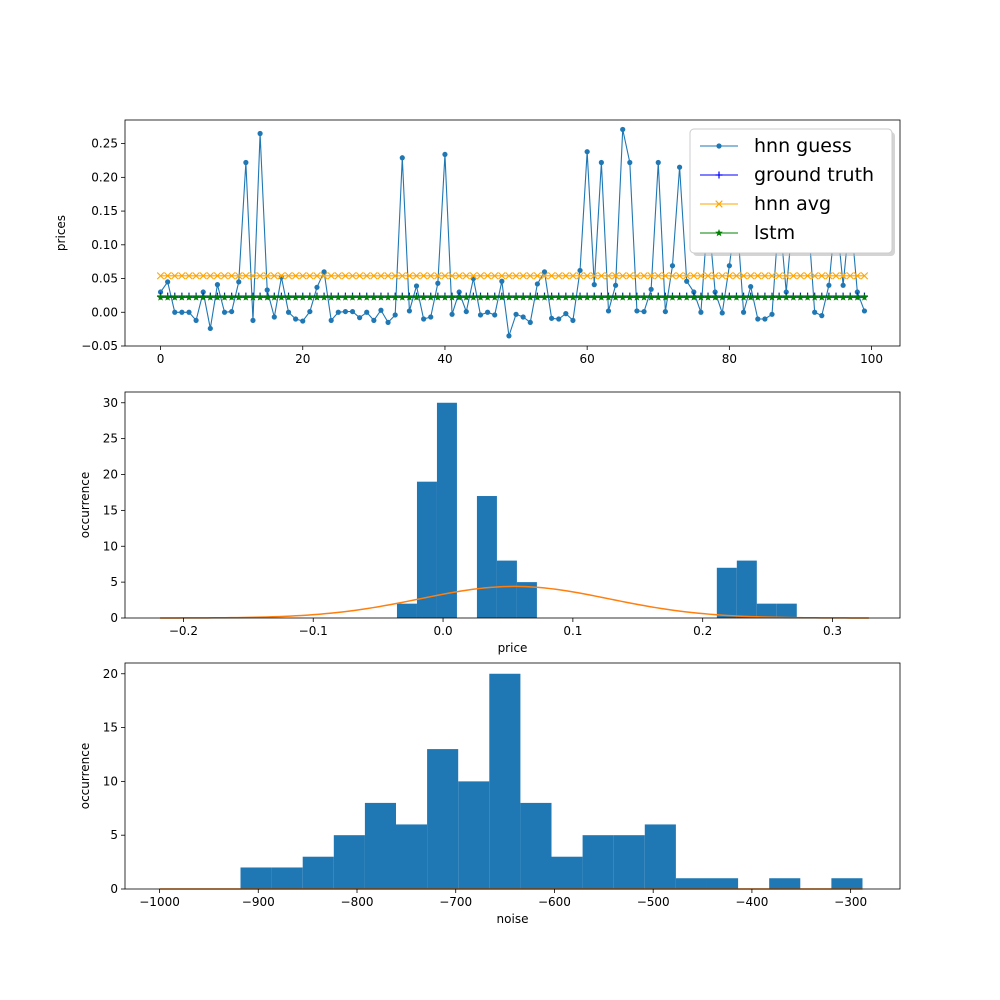  I want to click on x-tick-label: 40, so click(444, 359).